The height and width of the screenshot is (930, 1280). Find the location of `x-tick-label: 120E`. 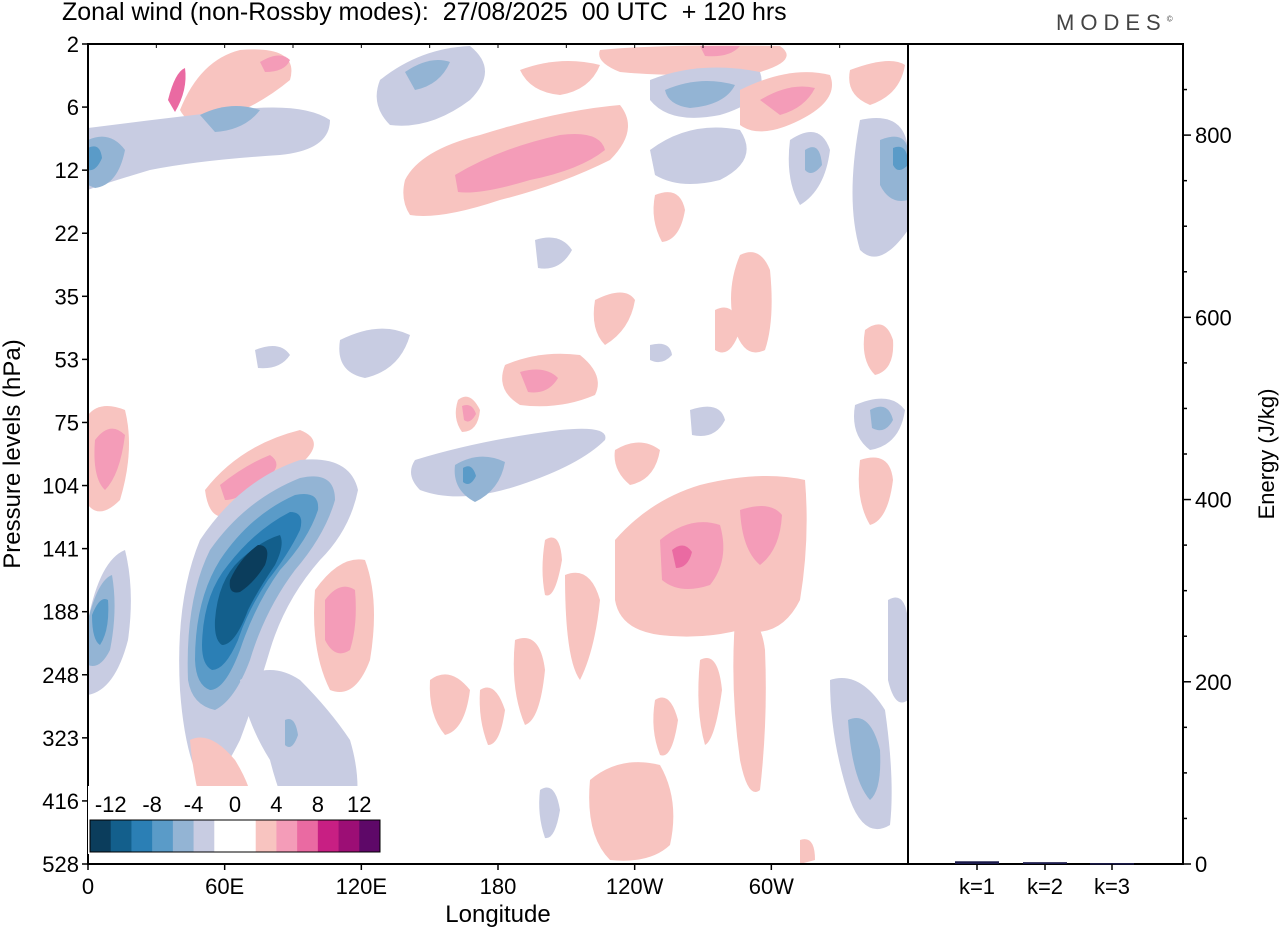

x-tick-label: 120E is located at coordinates (361, 886).